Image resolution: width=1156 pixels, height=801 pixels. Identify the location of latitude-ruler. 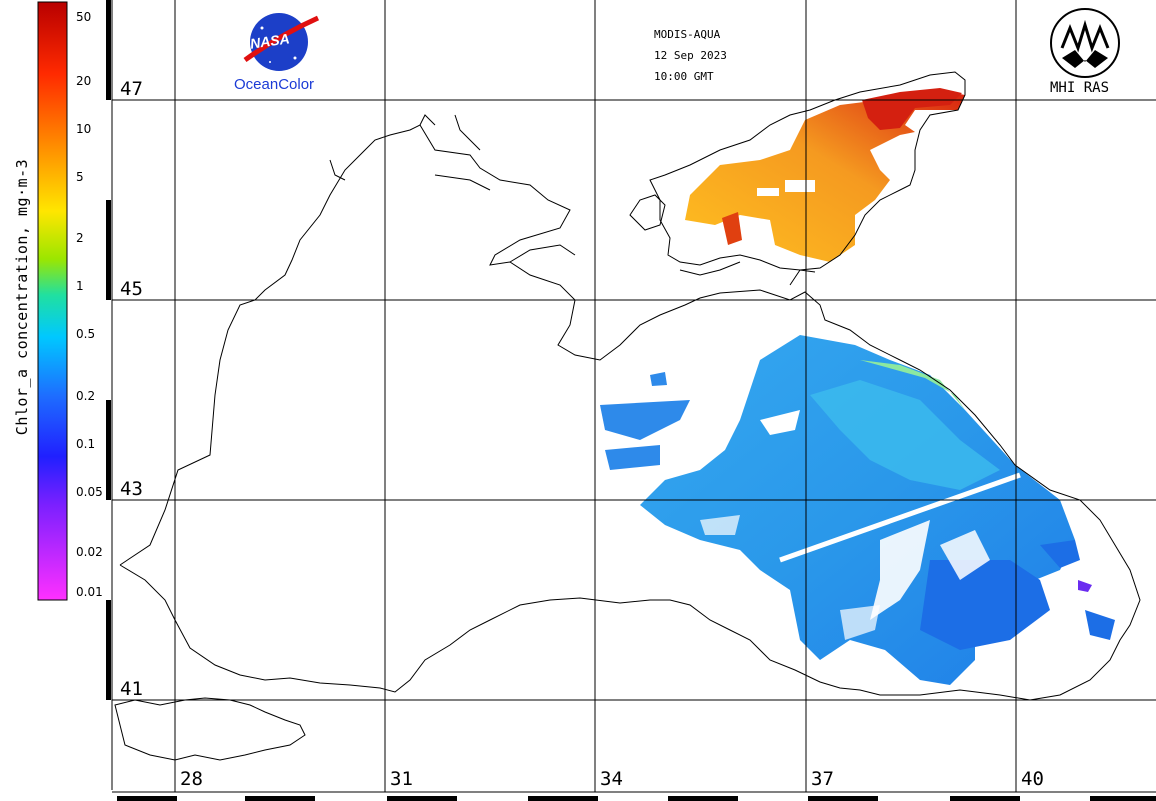
(109, 395).